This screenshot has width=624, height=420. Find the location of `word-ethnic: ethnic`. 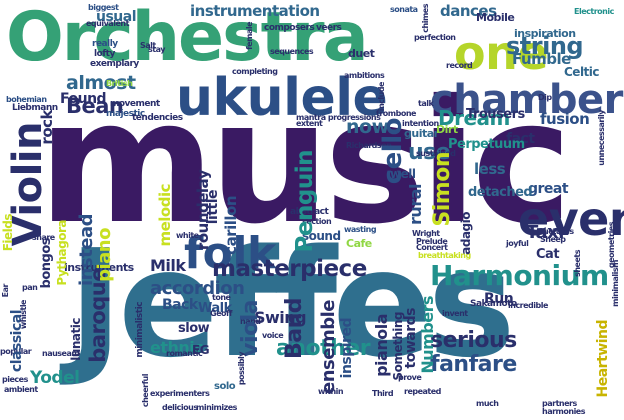

word-ethnic: ethnic is located at coordinates (177, 347).